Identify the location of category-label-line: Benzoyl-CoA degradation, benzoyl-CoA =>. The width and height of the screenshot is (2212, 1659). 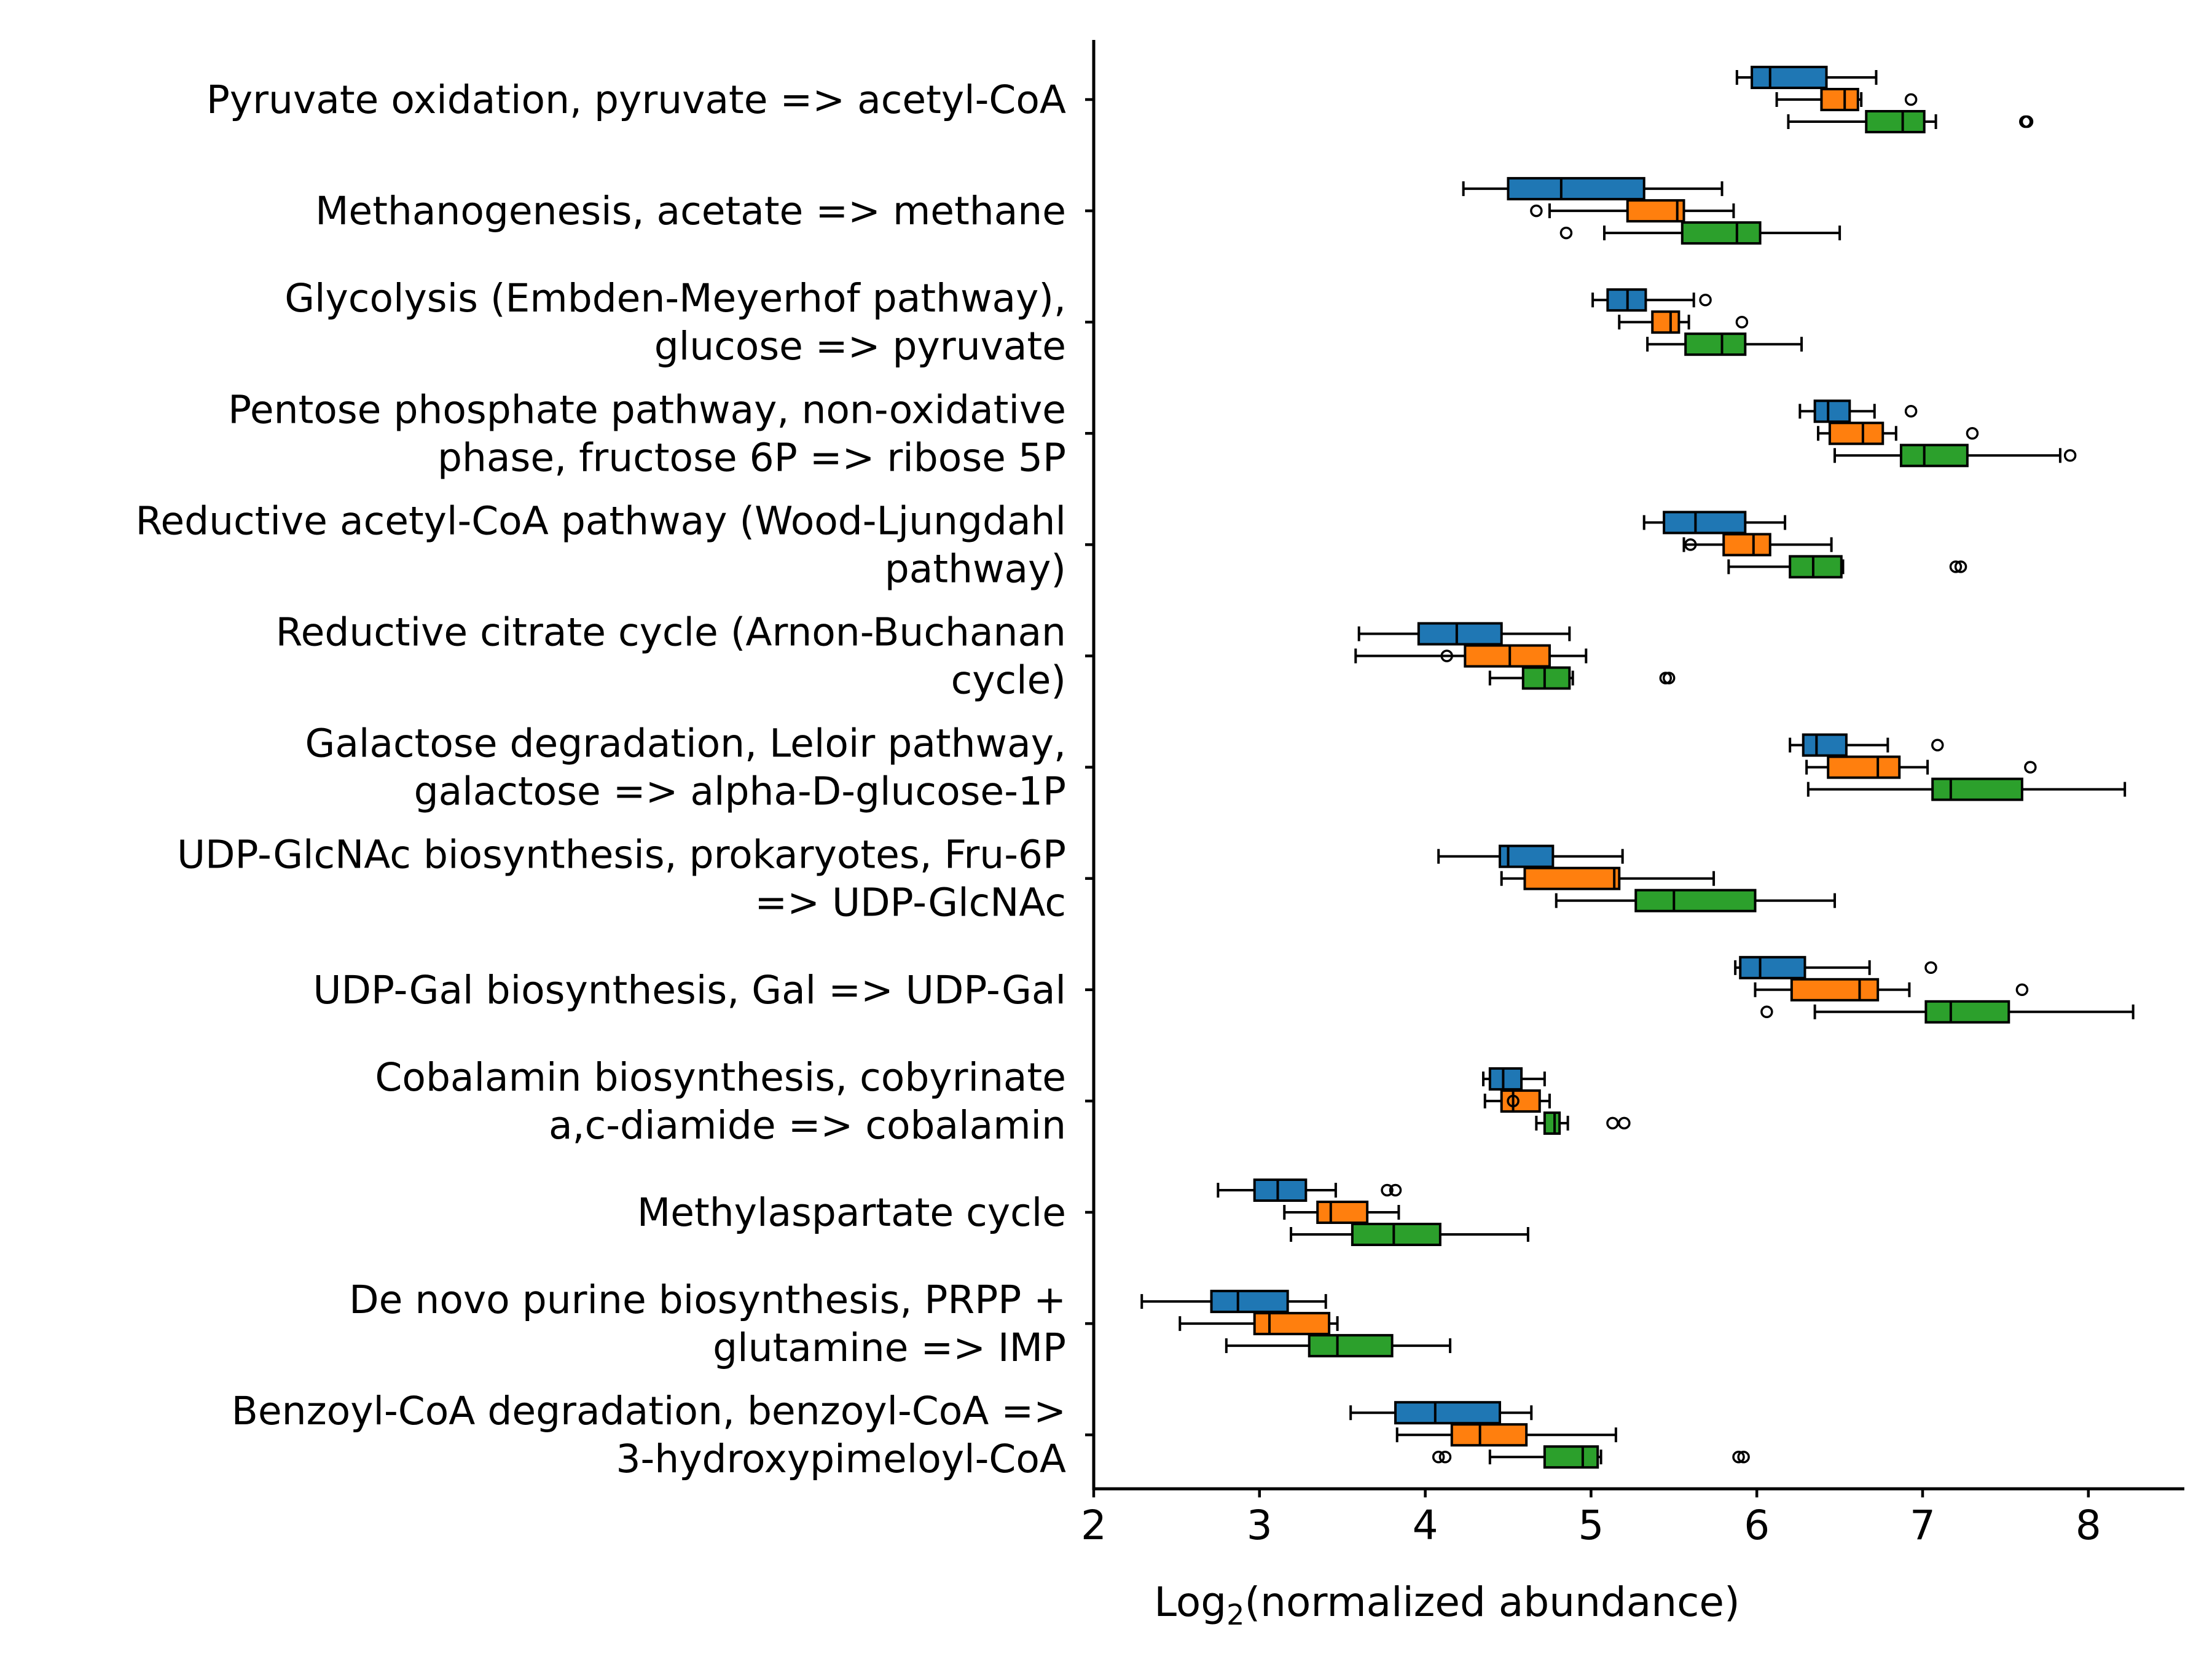
(649, 1411).